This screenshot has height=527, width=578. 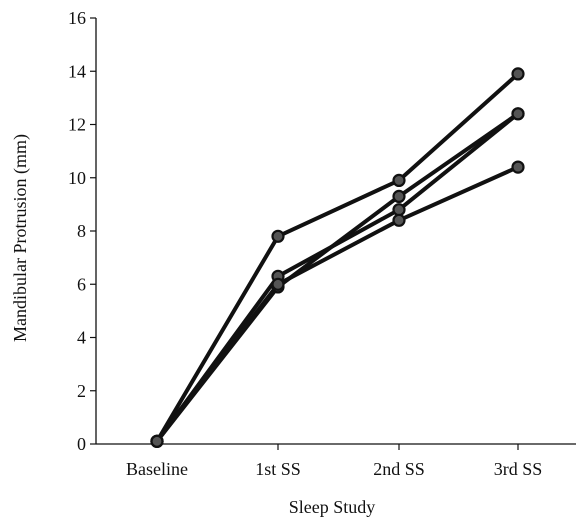 I want to click on x-axis-title: Sleep Study, so click(x=332, y=507).